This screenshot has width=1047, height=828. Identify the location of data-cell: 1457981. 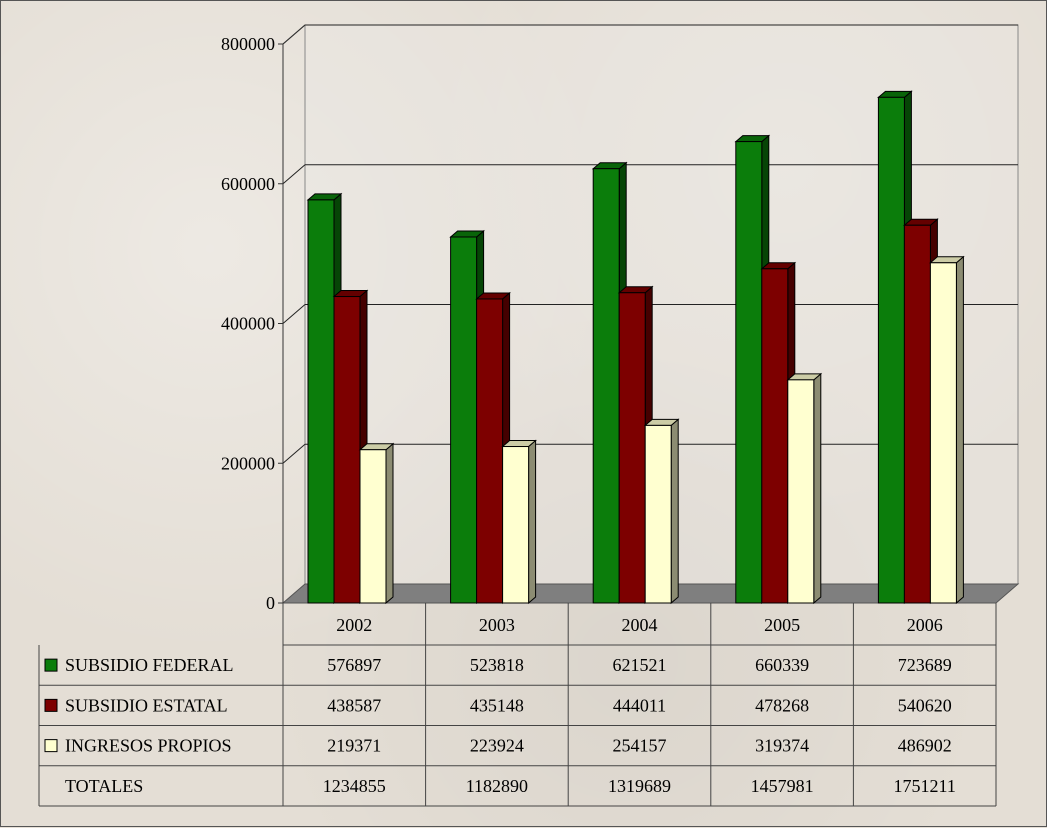
(782, 786).